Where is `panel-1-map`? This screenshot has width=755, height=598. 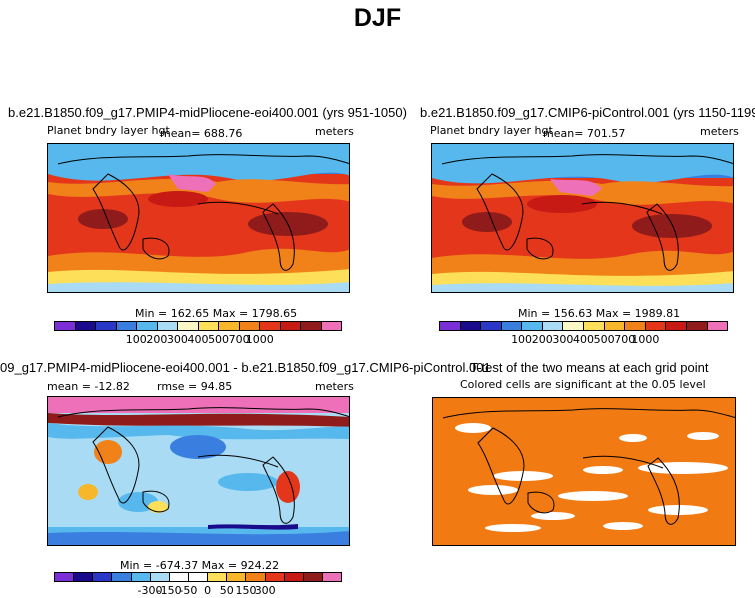 panel-1-map is located at coordinates (198, 218).